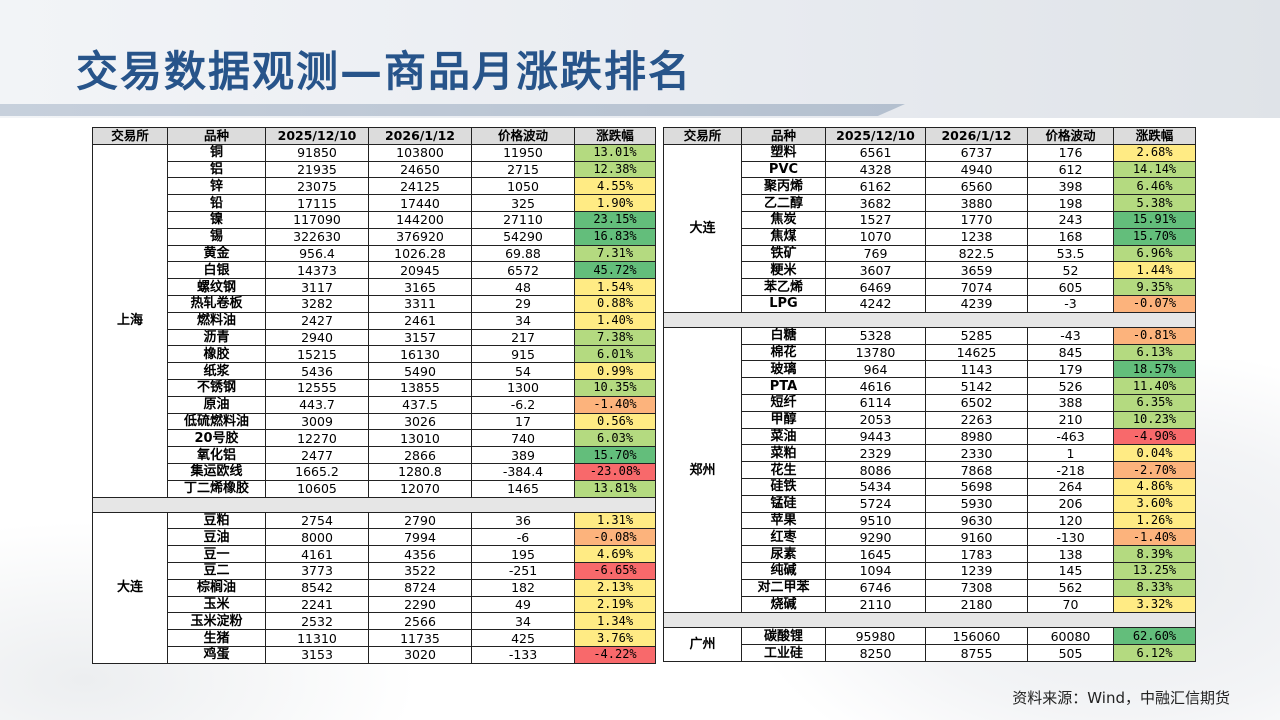 The image size is (1280, 720). Describe the element at coordinates (615, 303) in the screenshot. I see `change-pct-cell: 0.88%` at that location.